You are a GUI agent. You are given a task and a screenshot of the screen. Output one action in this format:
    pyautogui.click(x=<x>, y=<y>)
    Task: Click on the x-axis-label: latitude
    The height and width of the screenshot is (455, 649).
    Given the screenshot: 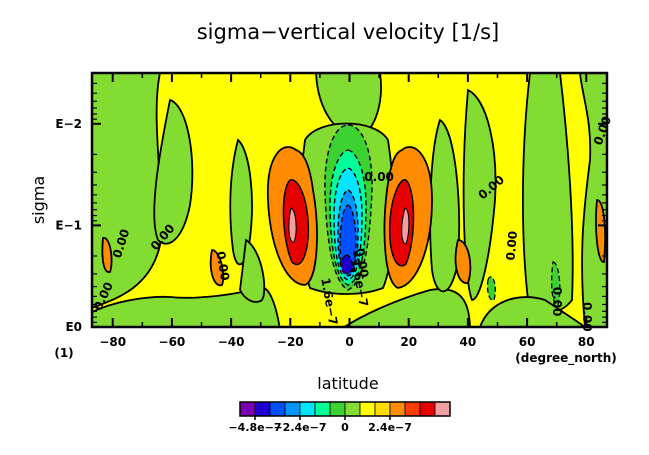 What is the action you would take?
    pyautogui.click(x=347, y=383)
    